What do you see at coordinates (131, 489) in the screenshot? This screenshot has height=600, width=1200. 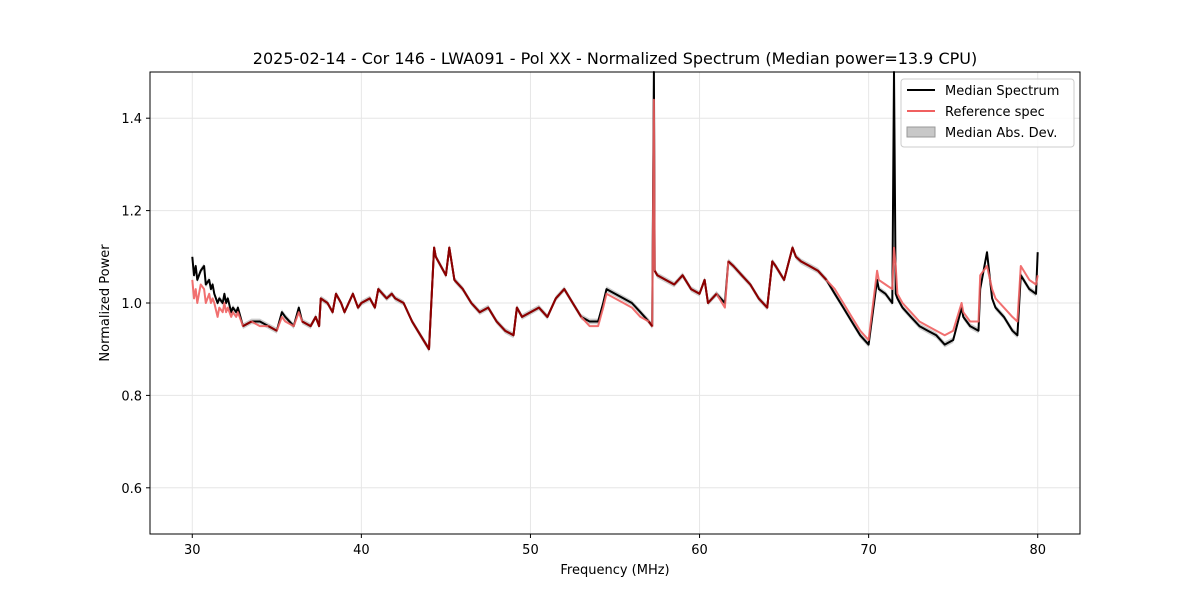 I see `y-tick-label: 0.6` at bounding box center [131, 489].